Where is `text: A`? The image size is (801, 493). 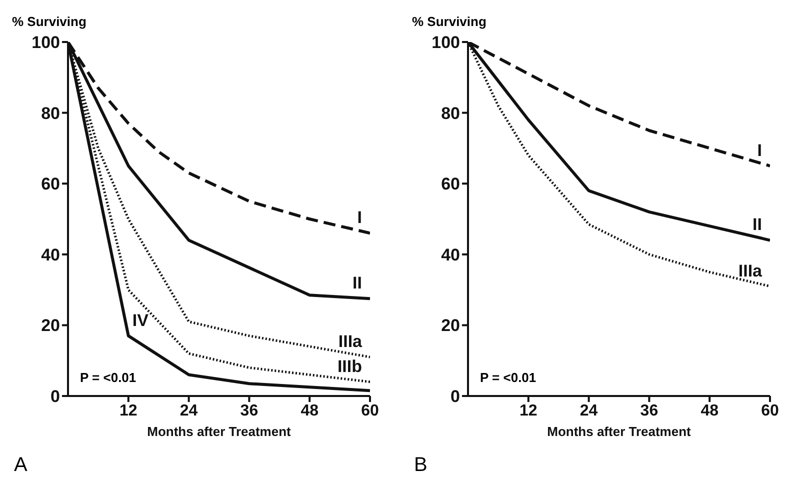 text: A is located at coordinates (21, 465).